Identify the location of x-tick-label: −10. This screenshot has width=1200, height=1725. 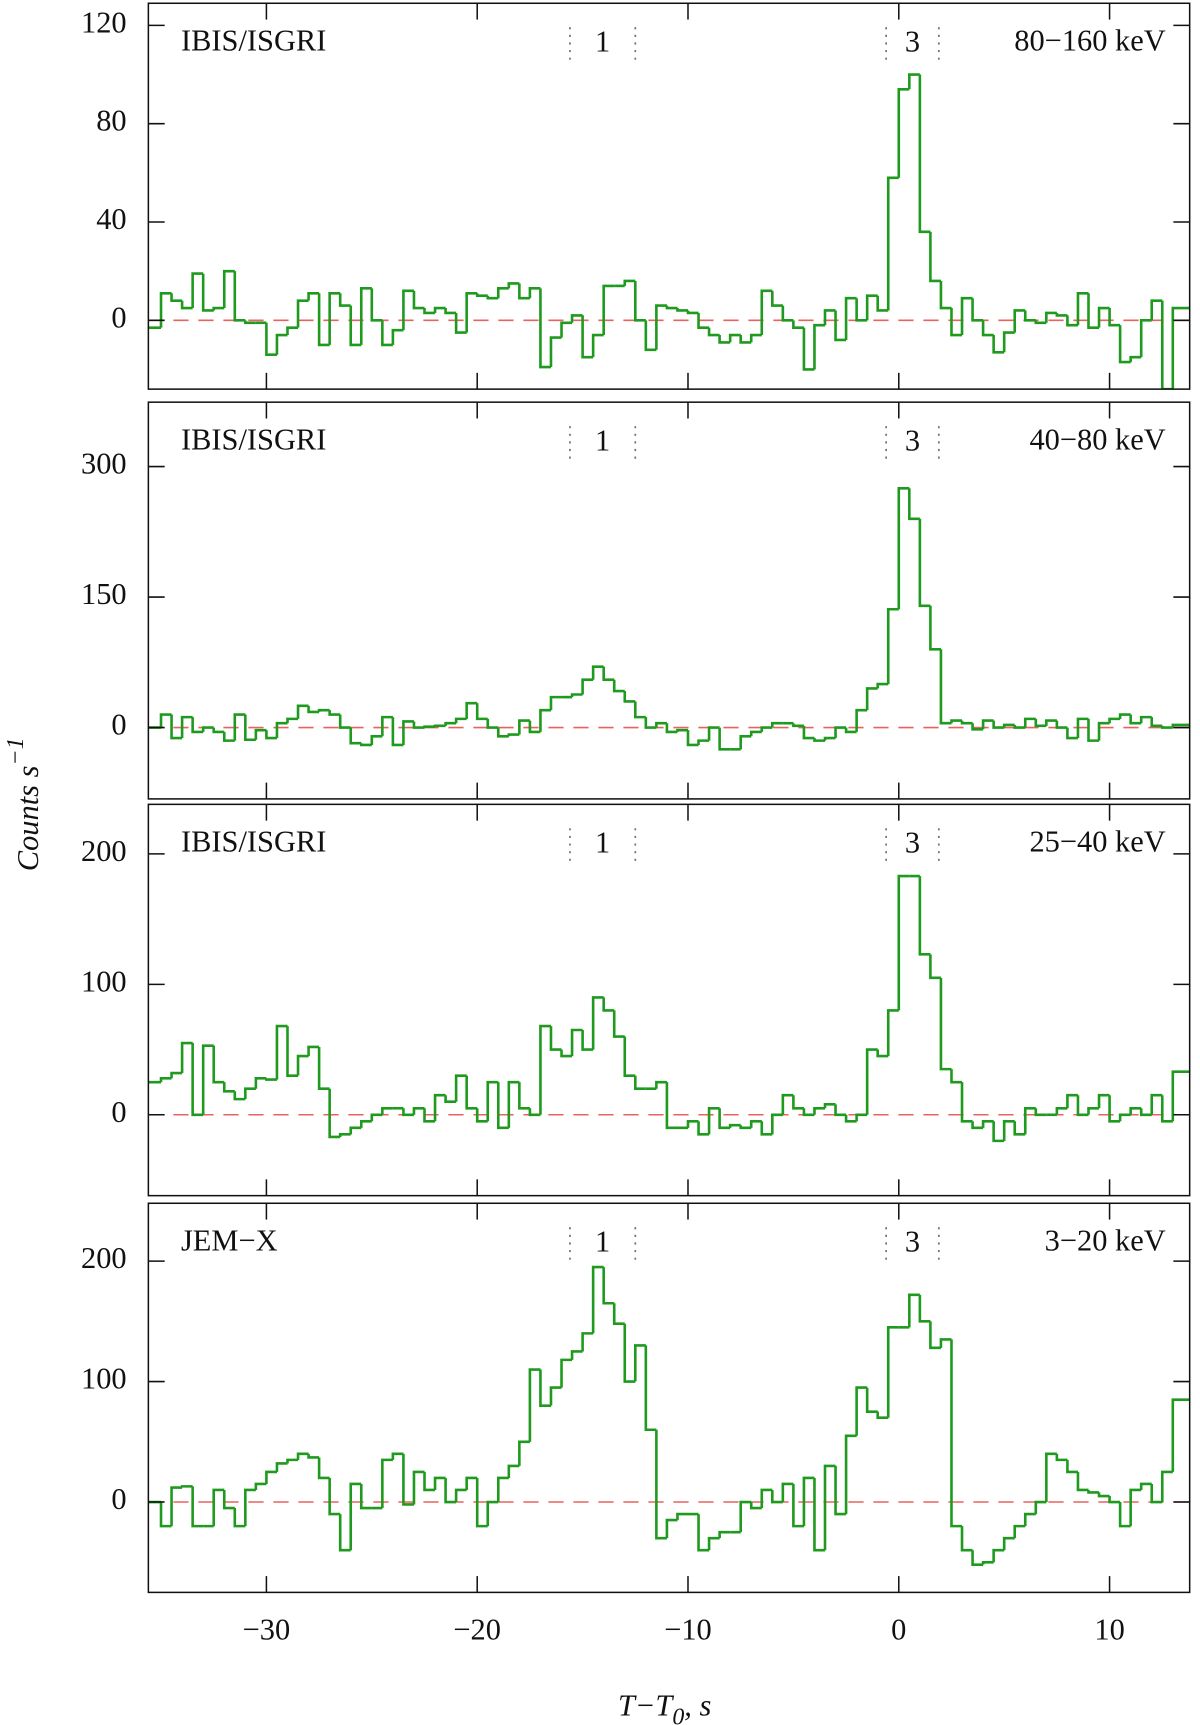
(688, 1630).